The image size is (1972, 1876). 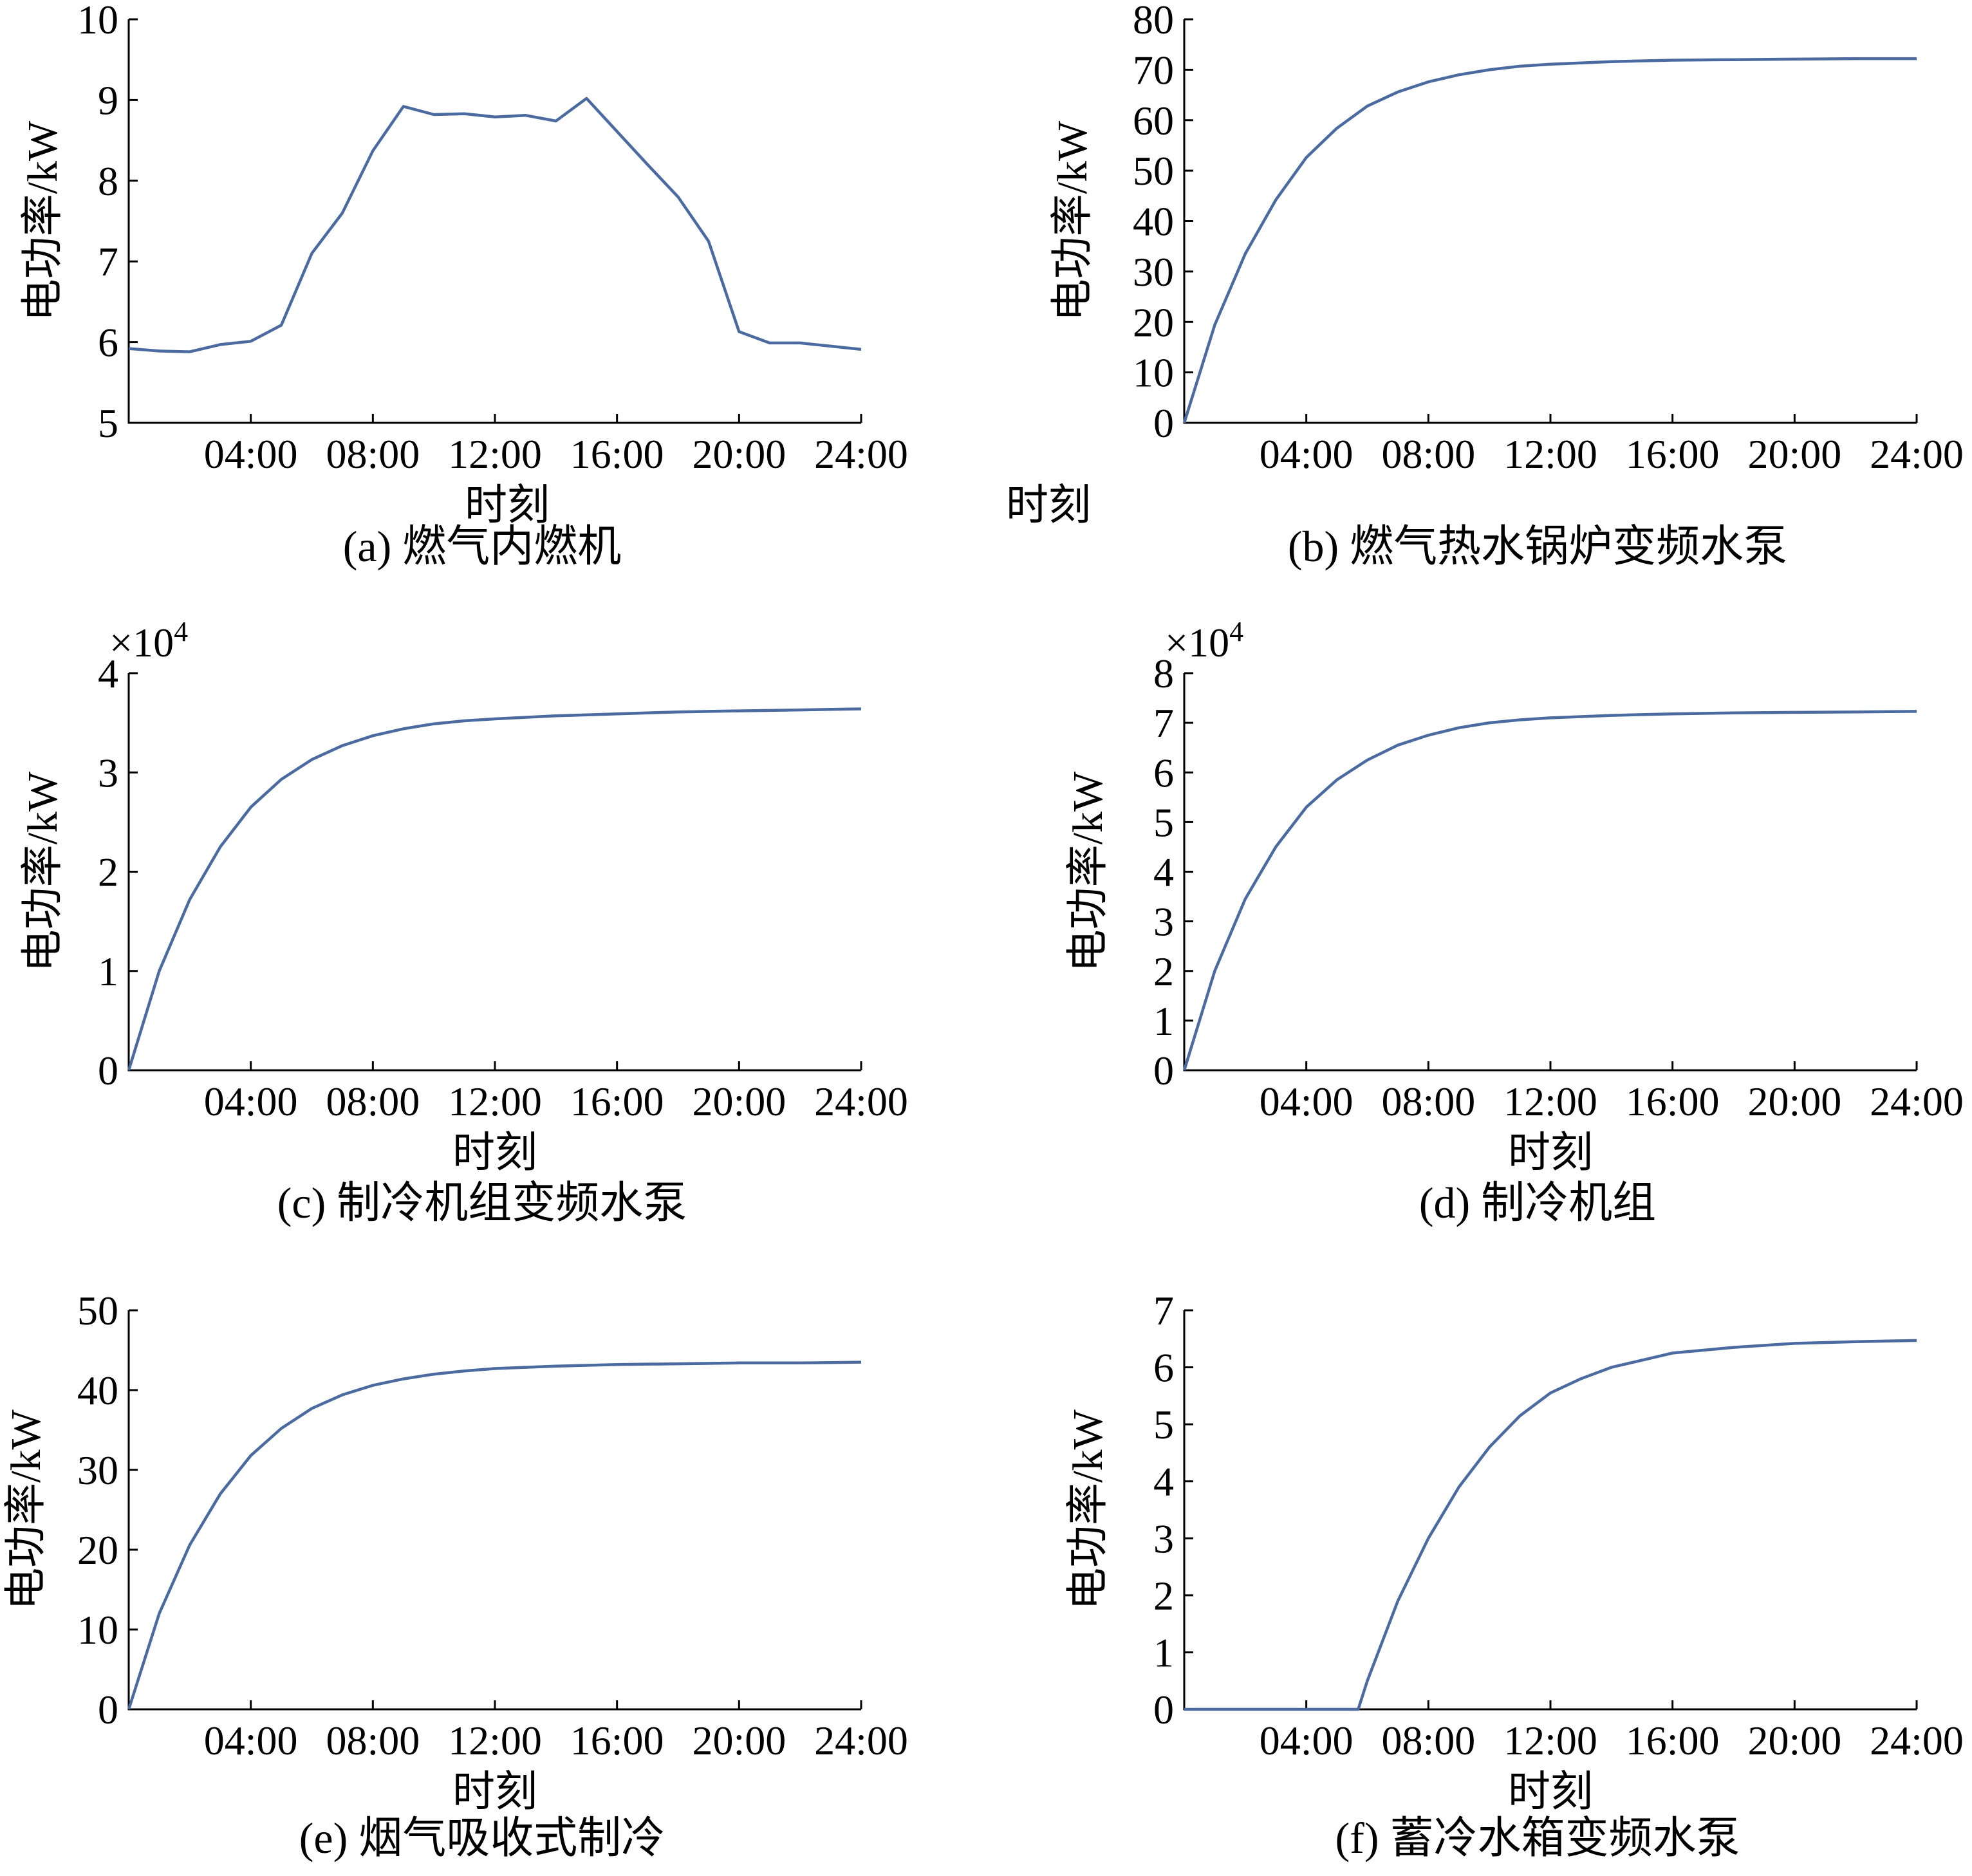 I want to click on y-tick-label: 60, so click(x=1154, y=121).